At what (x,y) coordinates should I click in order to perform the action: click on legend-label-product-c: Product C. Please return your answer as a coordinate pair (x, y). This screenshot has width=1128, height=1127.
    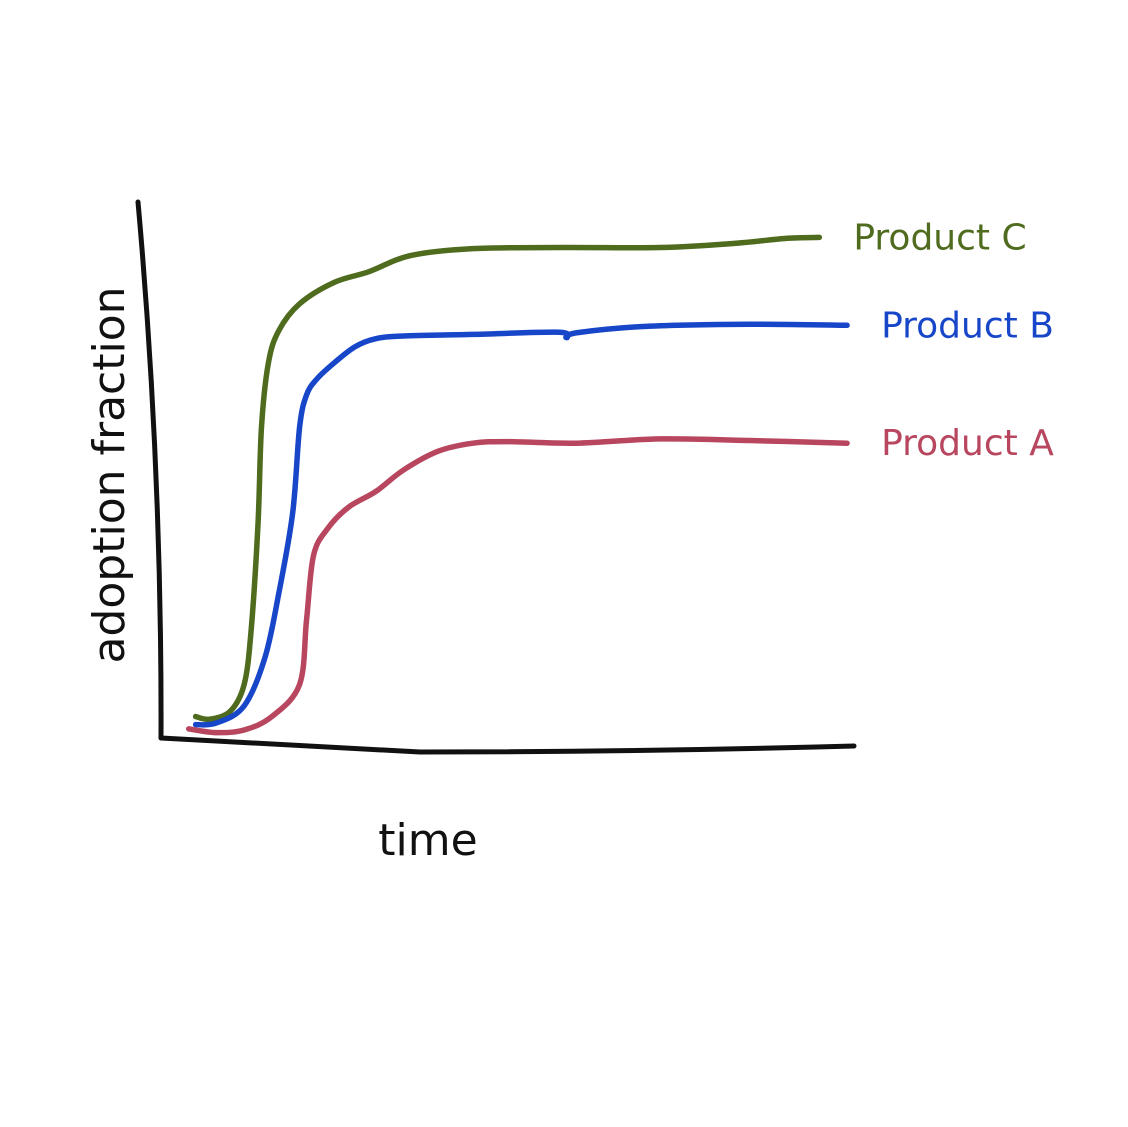
    Looking at the image, I should click on (939, 237).